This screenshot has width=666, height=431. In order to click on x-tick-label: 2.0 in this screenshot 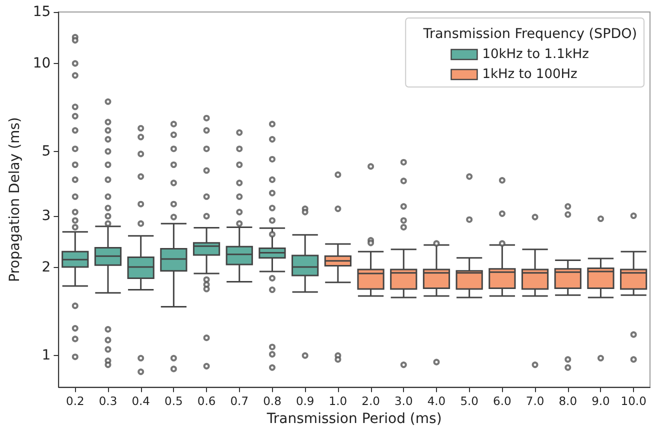, I will do `click(371, 401)`.